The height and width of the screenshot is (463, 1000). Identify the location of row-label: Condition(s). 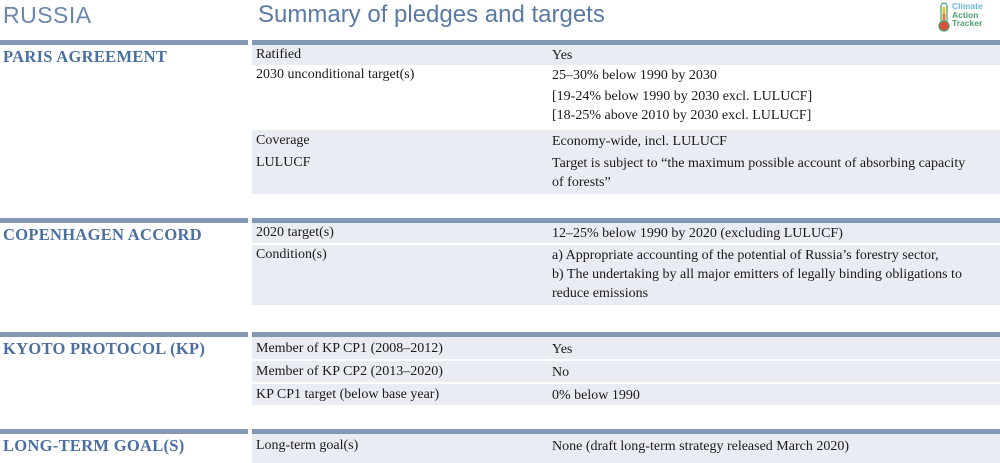
(291, 254).